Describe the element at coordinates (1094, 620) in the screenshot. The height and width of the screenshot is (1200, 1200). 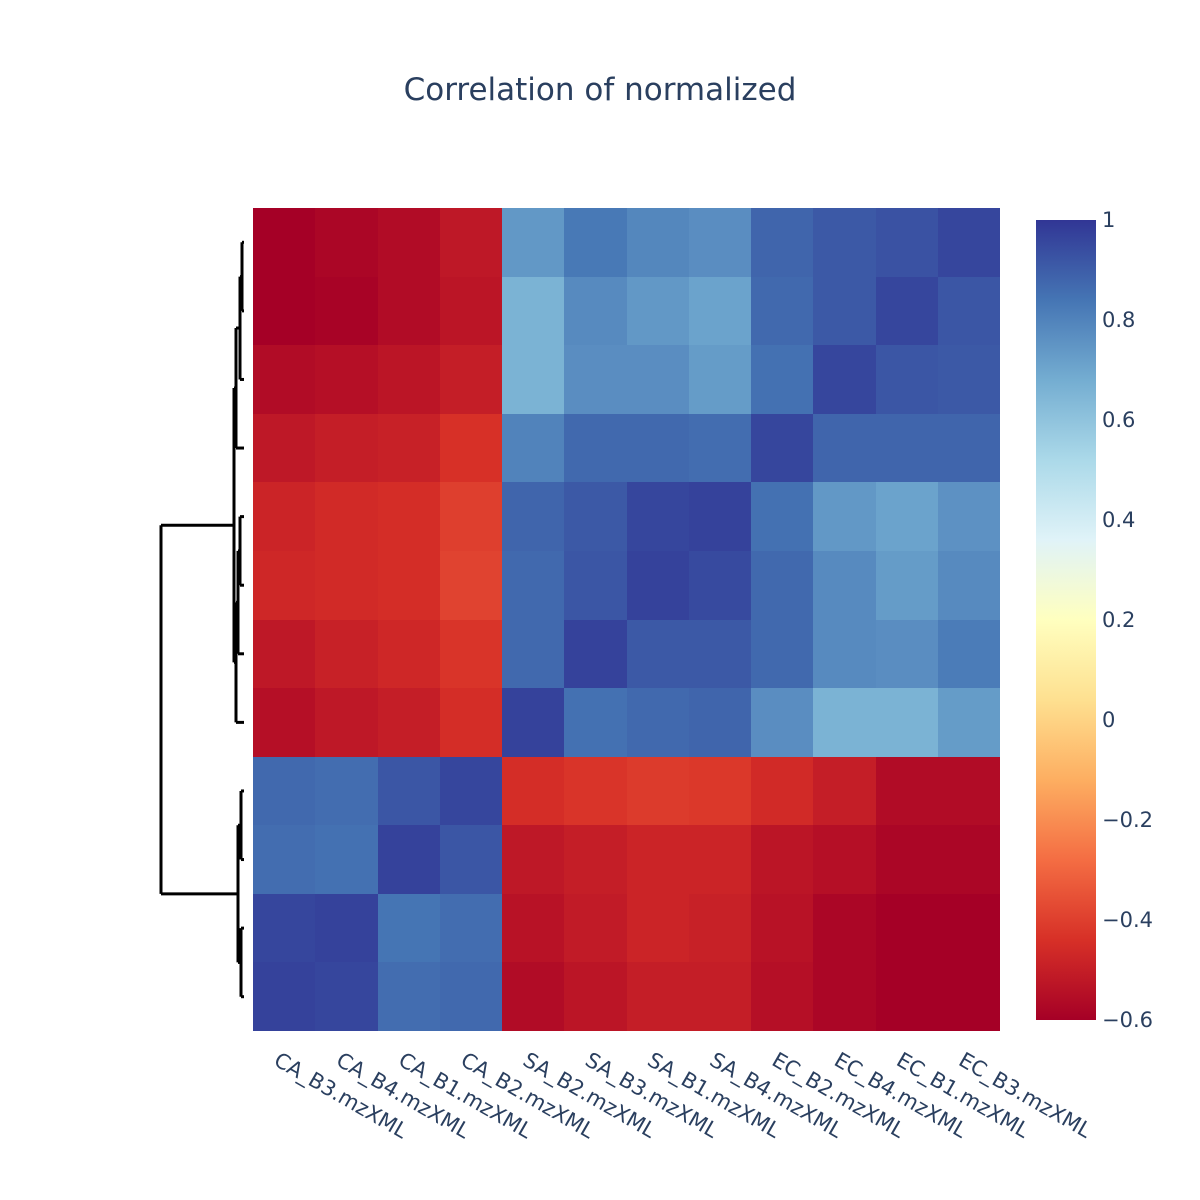
I see `colorbar: 1 0.8 0.6 0.4 0.2 0 −0.2 −0.4 −0.6` at that location.